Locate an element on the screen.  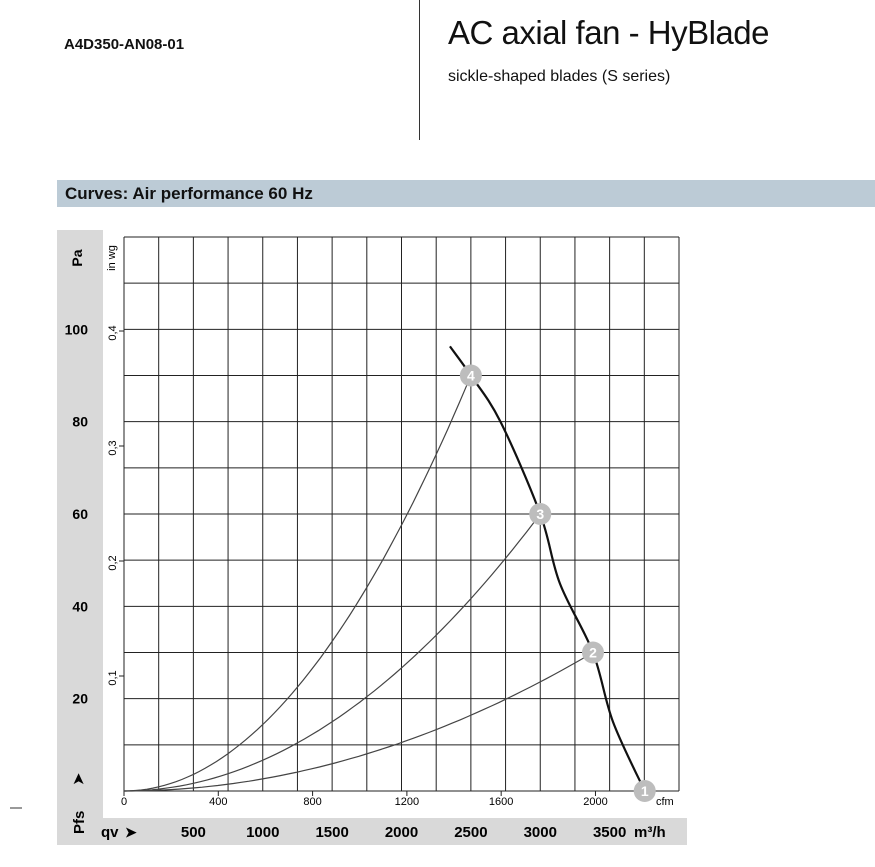
header-divider is located at coordinates (419, 70).